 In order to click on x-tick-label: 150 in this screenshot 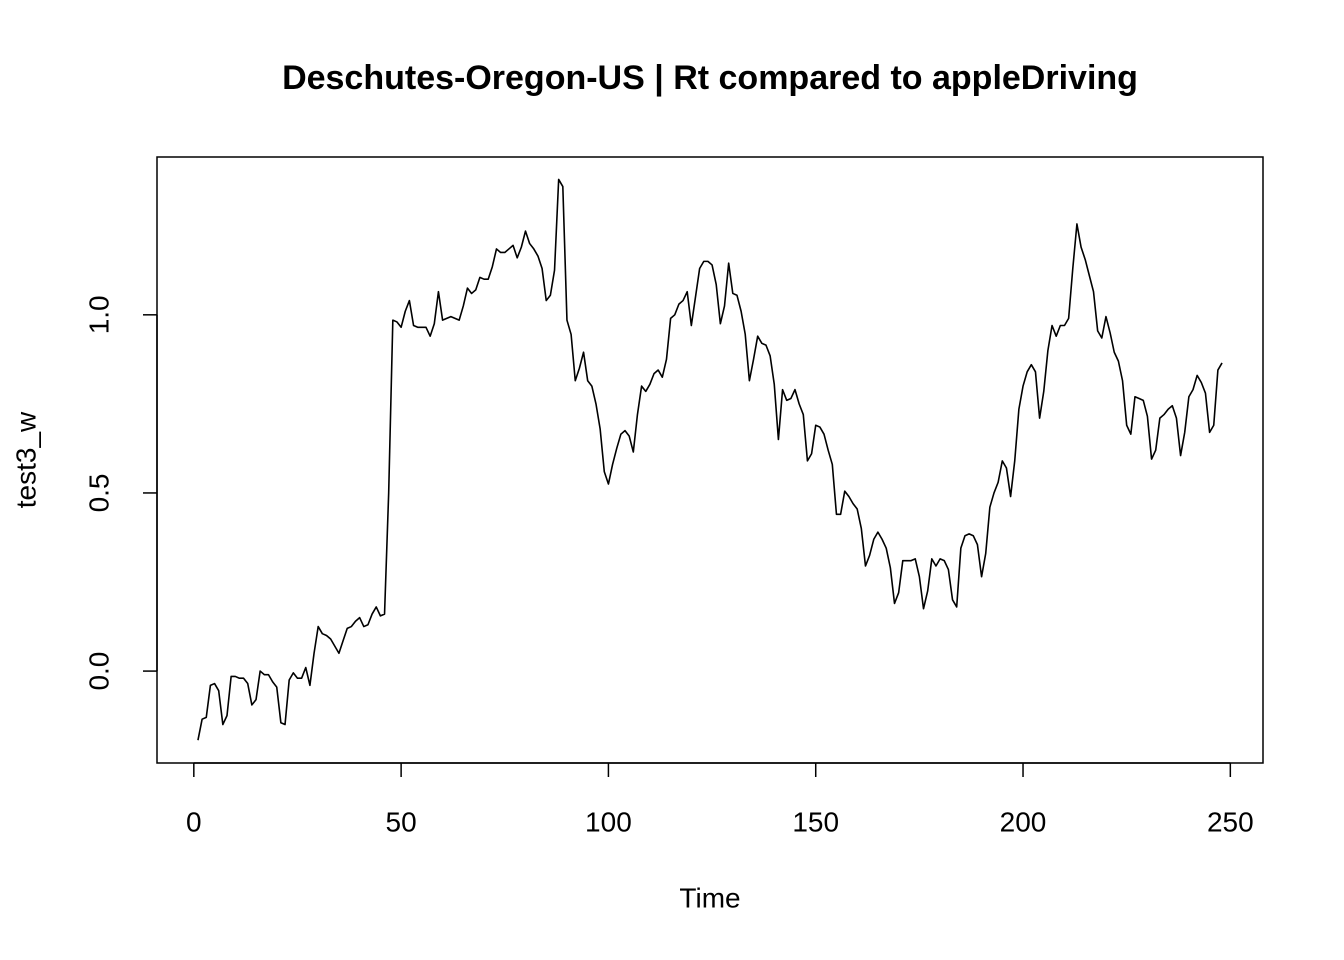, I will do `click(815, 821)`.